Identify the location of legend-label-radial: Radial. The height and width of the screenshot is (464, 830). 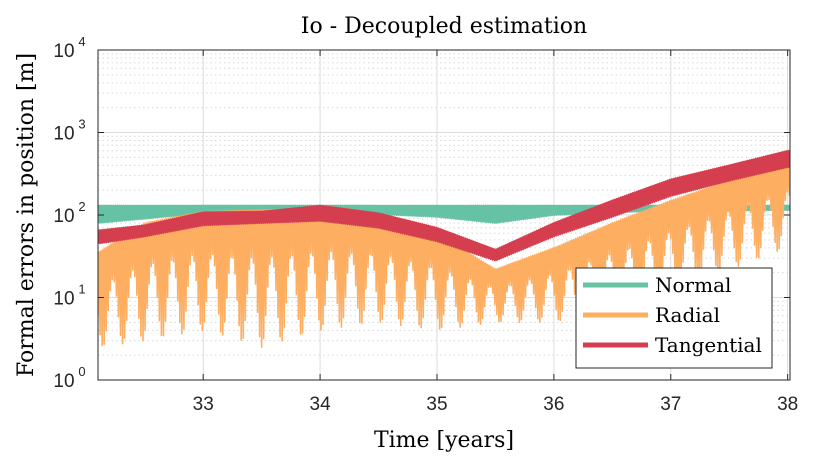
(687, 315).